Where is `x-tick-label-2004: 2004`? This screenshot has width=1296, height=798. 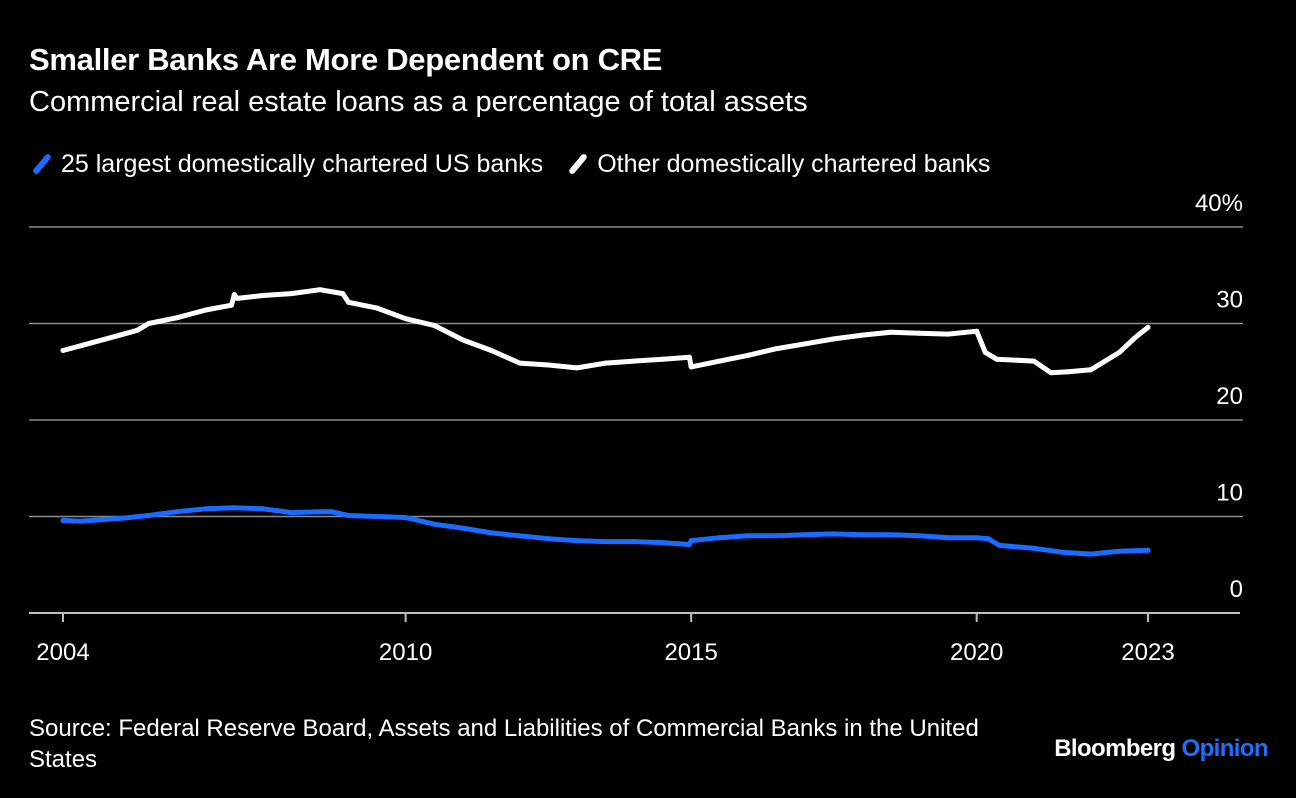 x-tick-label-2004: 2004 is located at coordinates (62, 652).